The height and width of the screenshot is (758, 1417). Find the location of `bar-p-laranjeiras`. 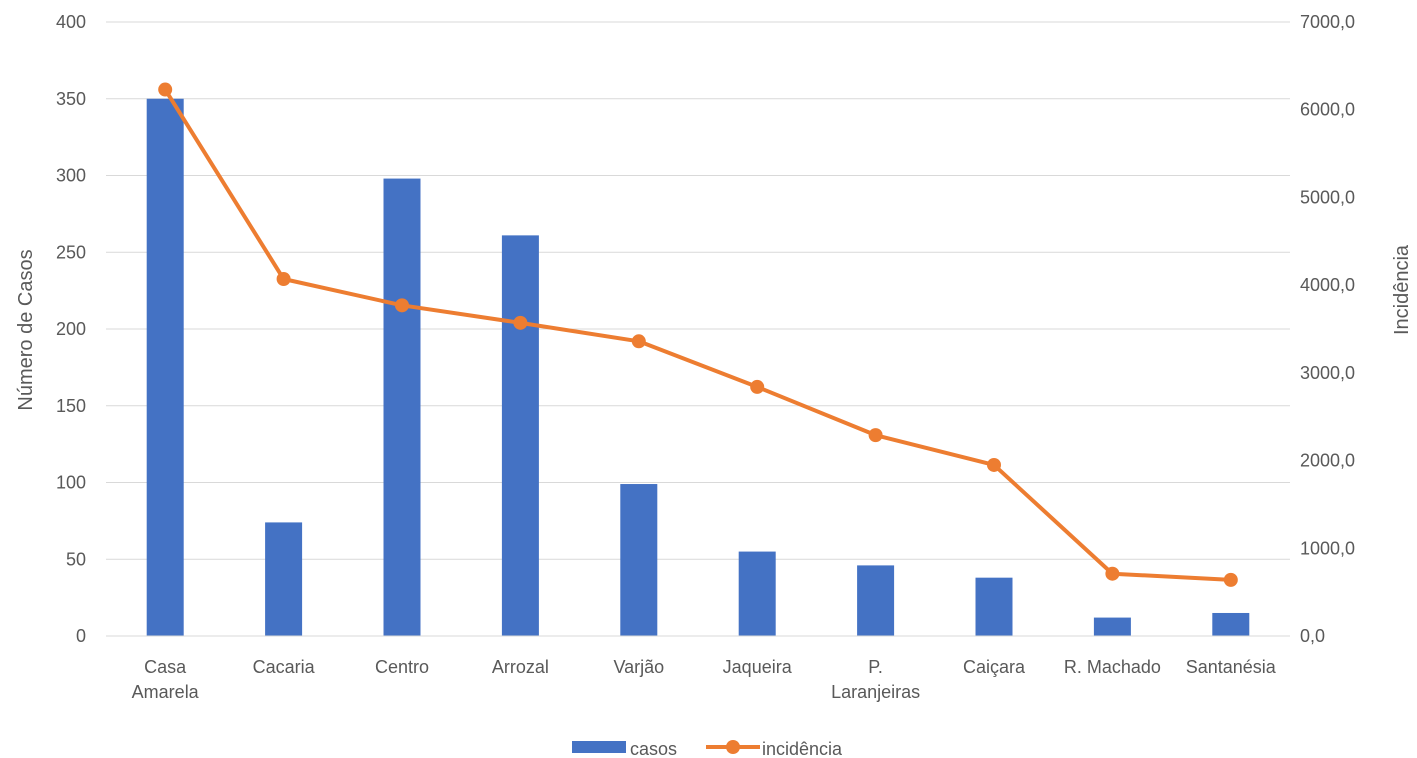

bar-p-laranjeiras is located at coordinates (876, 600).